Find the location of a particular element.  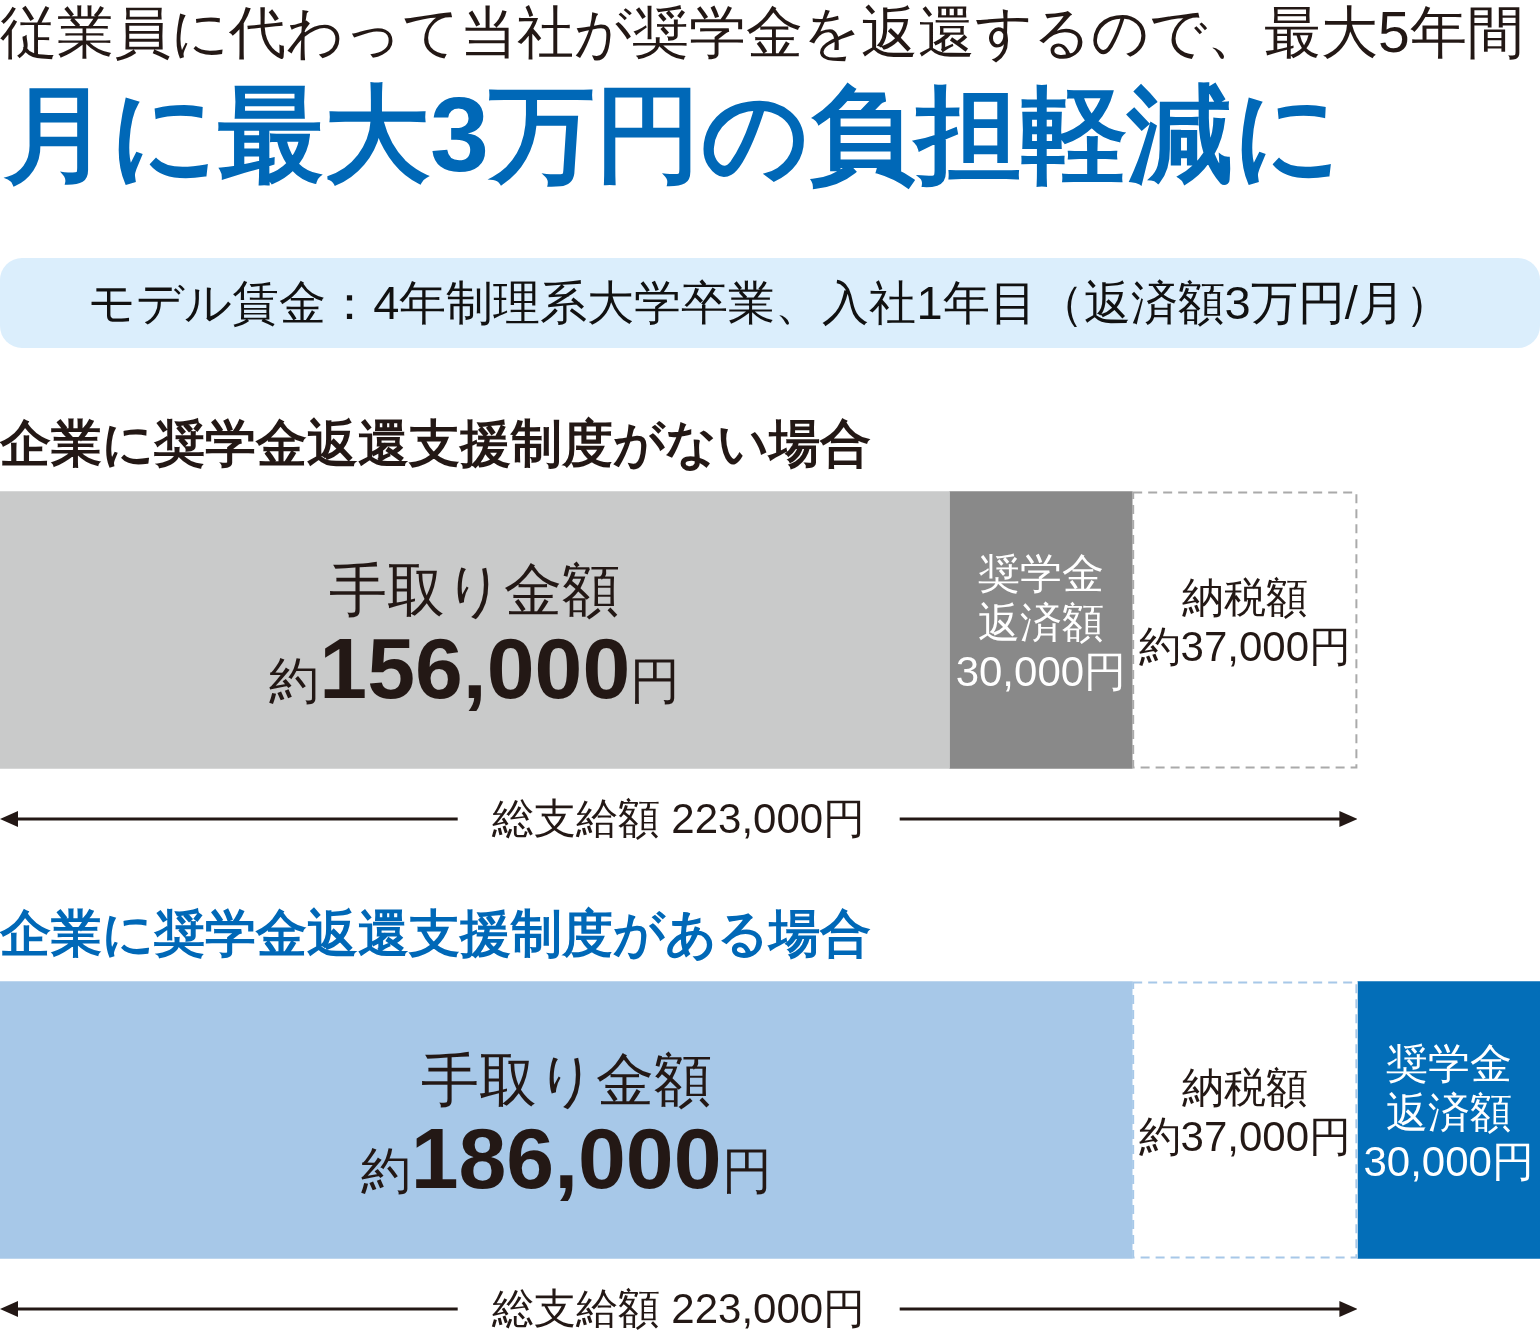

text: 手取り金額 is located at coordinates (566, 1079).